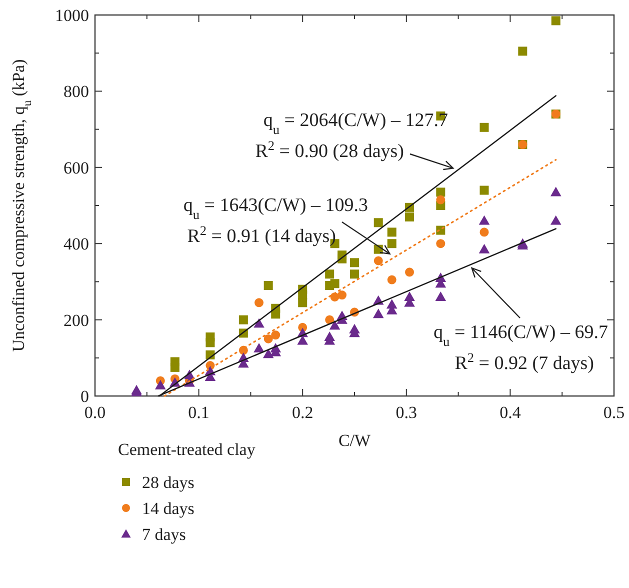 Image resolution: width=629 pixels, height=588 pixels. Describe the element at coordinates (95, 412) in the screenshot. I see `x-tick-label: 0.0` at that location.